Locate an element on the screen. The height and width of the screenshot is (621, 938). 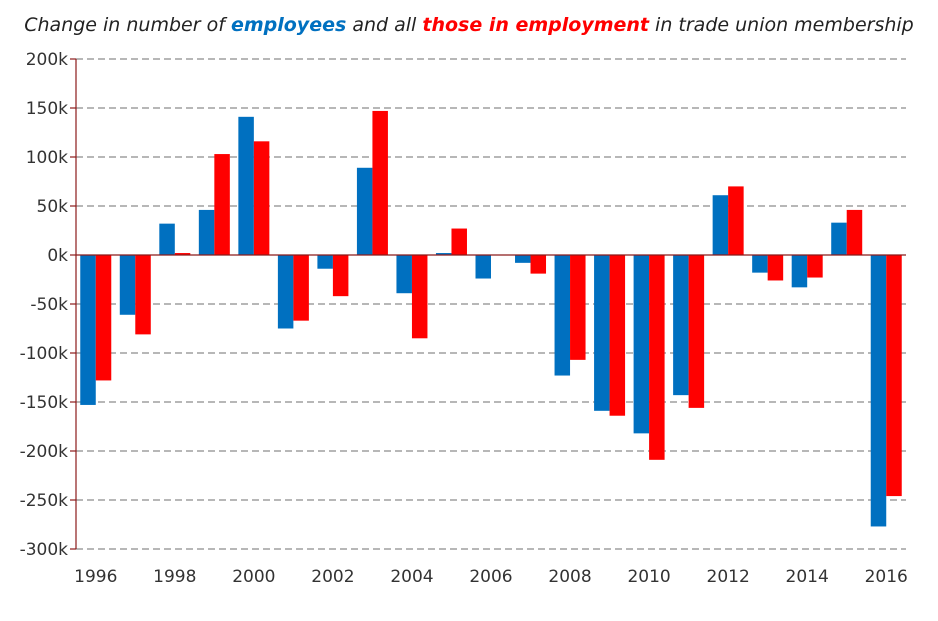
x-tick-label: 2010 is located at coordinates (648, 577).